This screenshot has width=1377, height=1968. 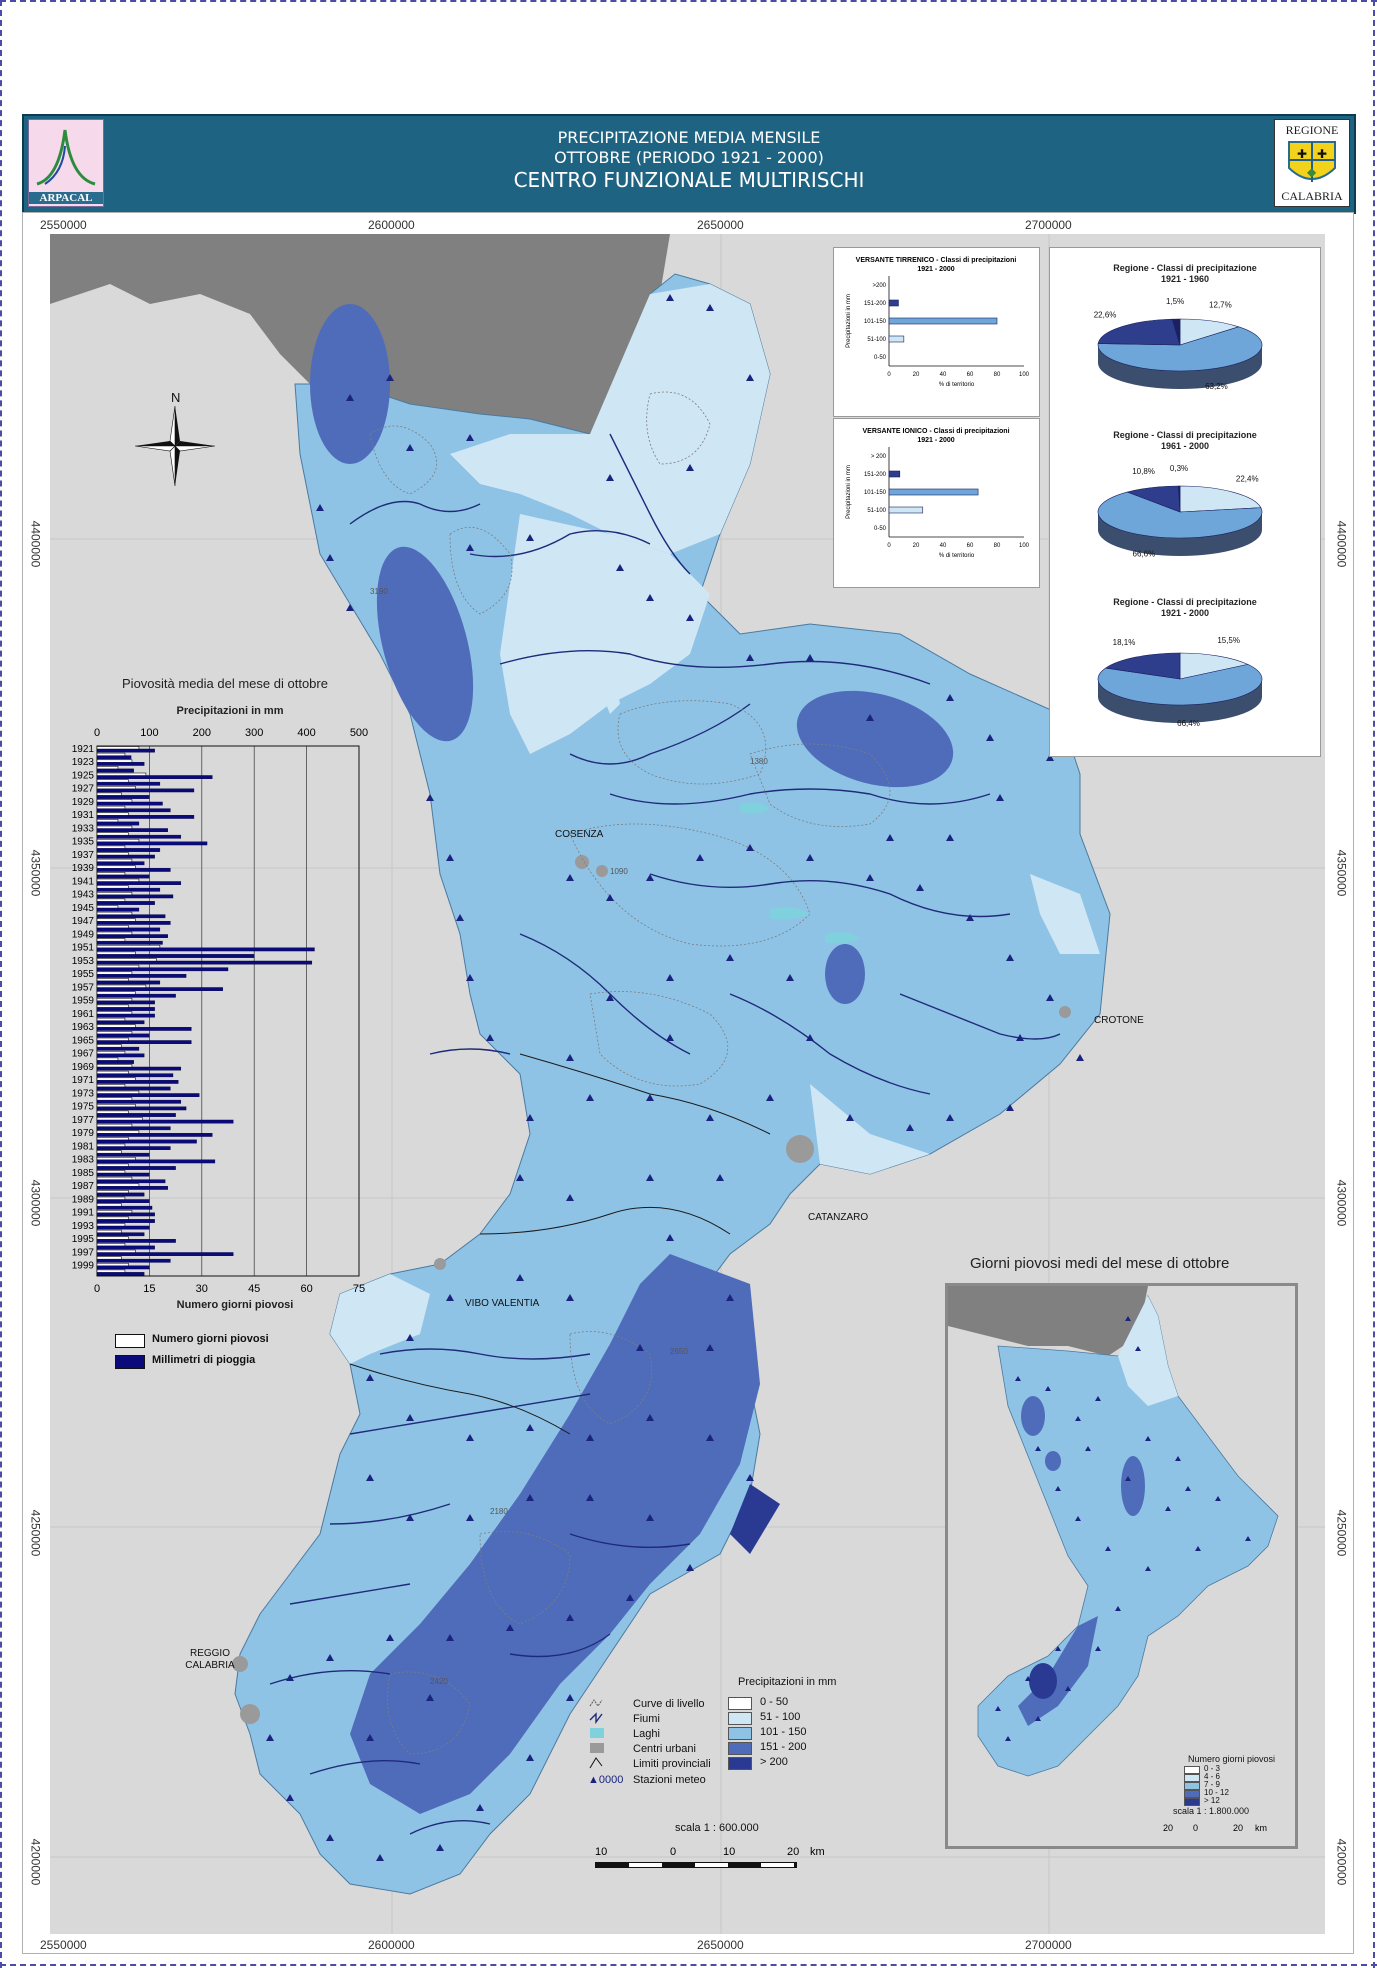 What do you see at coordinates (1053, 1461) in the screenshot?
I see `inset-class-10-12-b` at bounding box center [1053, 1461].